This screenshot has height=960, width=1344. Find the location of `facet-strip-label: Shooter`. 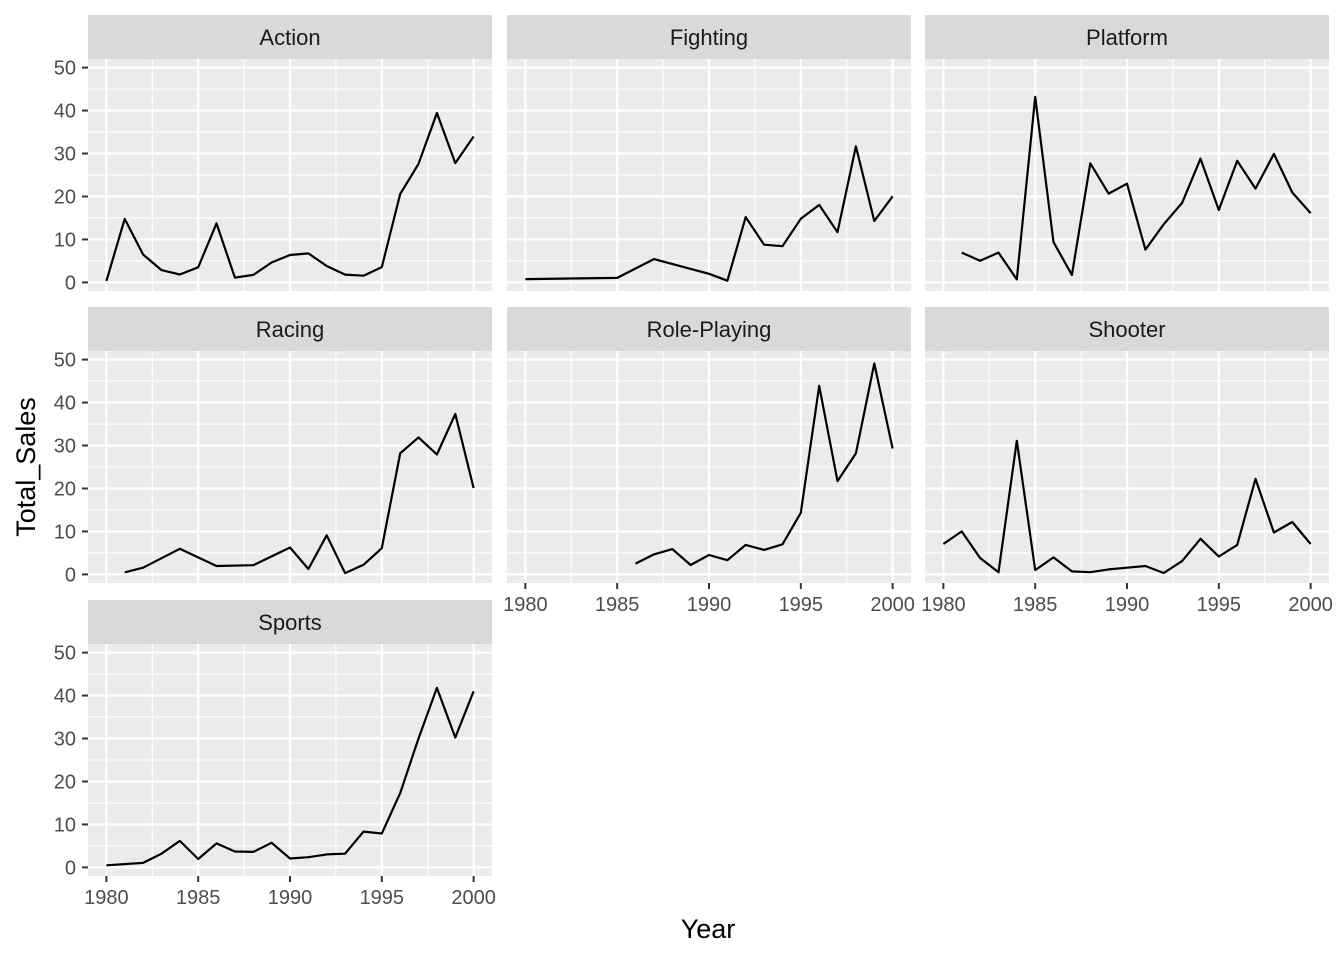

facet-strip-label: Shooter is located at coordinates (1126, 329).